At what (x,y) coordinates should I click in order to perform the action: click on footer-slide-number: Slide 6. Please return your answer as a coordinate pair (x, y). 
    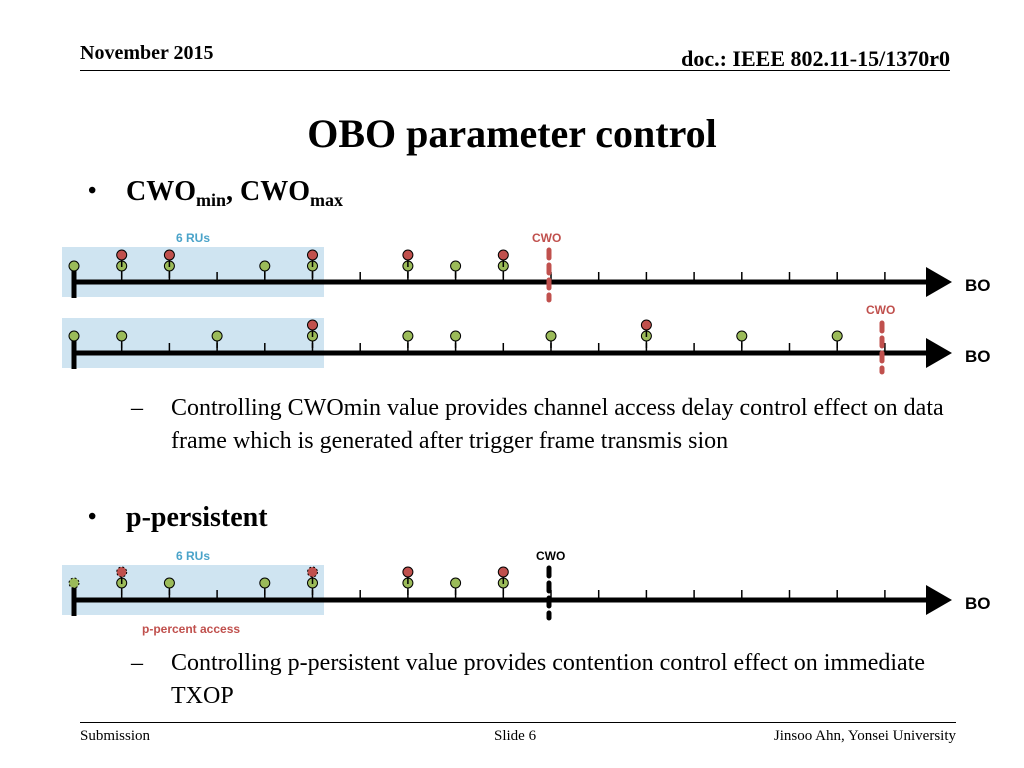
    Looking at the image, I should click on (515, 736).